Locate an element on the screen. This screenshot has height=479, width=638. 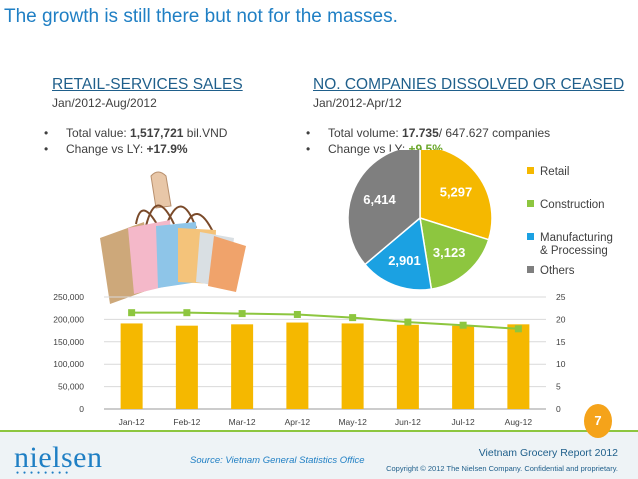
pie-value-label-3: 6,414 is located at coordinates (379, 199).